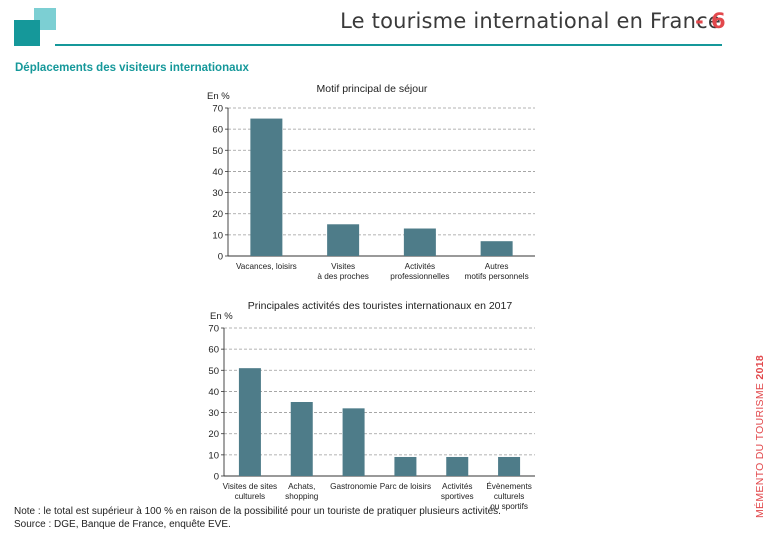 This screenshot has height=546, width=777. I want to click on header-title-text: Le tourisme international en France, so click(530, 21).